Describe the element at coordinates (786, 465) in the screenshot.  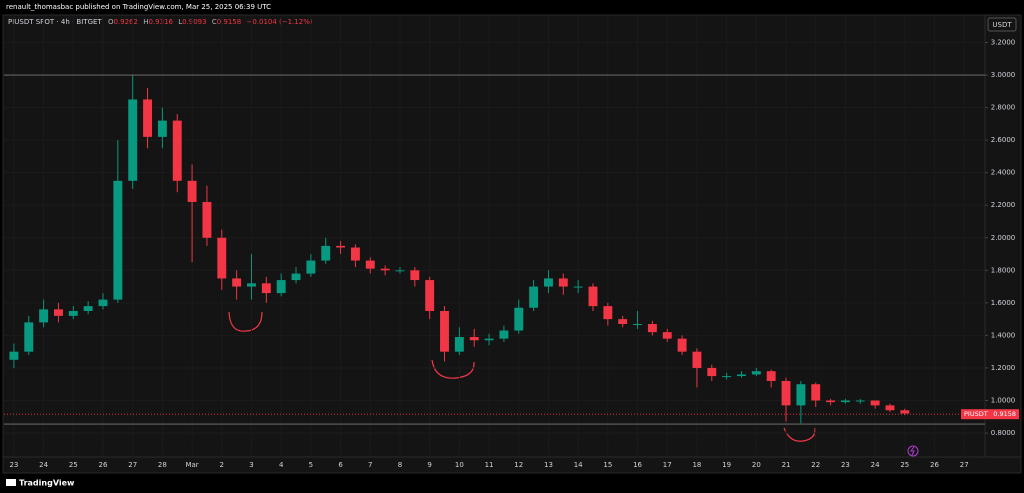
I see `x-tick-label: 21` at that location.